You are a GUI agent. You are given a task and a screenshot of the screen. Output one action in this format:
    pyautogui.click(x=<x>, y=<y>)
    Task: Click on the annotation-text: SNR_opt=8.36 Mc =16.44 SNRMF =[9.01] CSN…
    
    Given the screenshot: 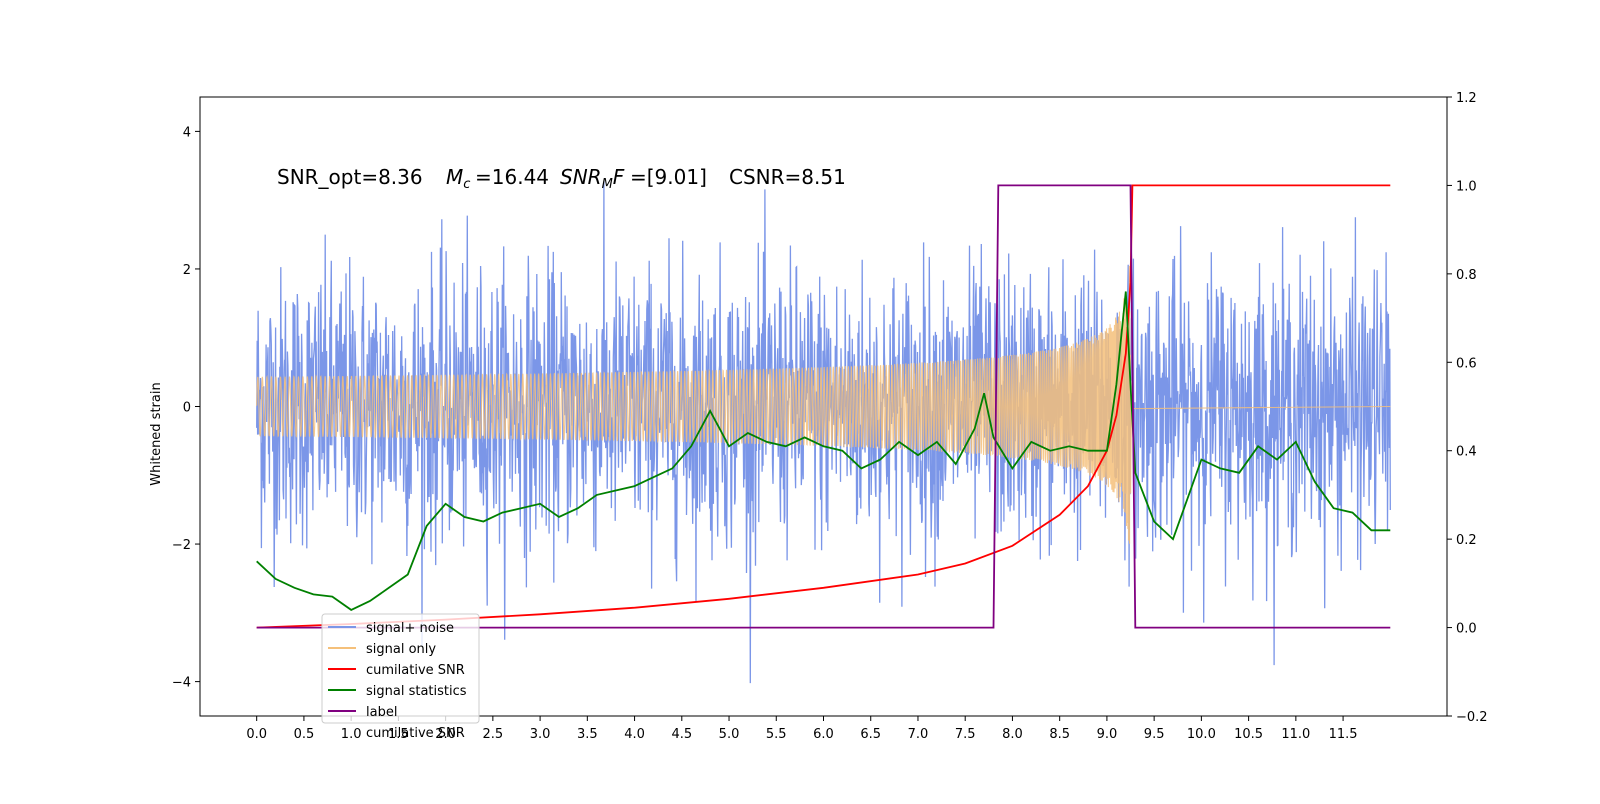 What is the action you would take?
    pyautogui.click(x=561, y=178)
    